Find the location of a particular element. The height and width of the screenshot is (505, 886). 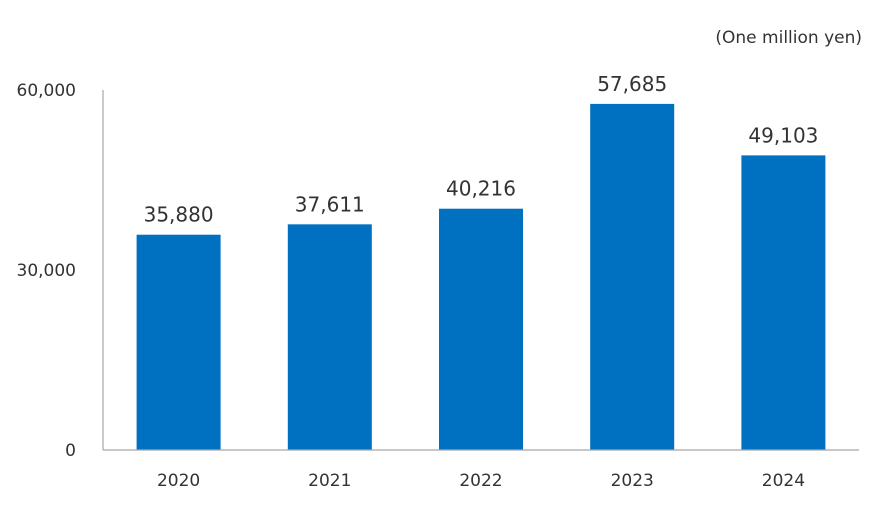

data-label-2024: 49,103 is located at coordinates (783, 135).